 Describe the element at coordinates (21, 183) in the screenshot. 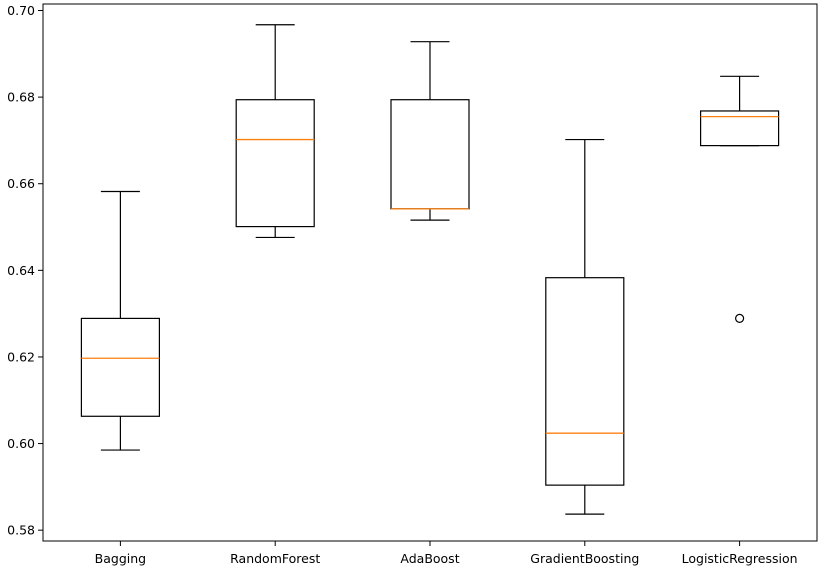

I see `y-tick-label: 0.66` at that location.